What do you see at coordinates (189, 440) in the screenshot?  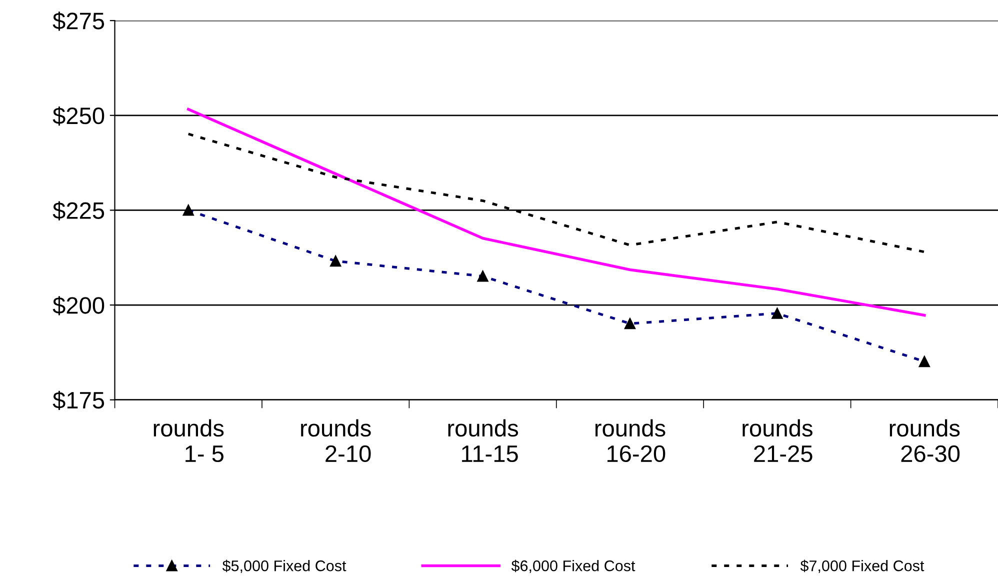 I see `x-tick-label: rounds 1- 5` at bounding box center [189, 440].